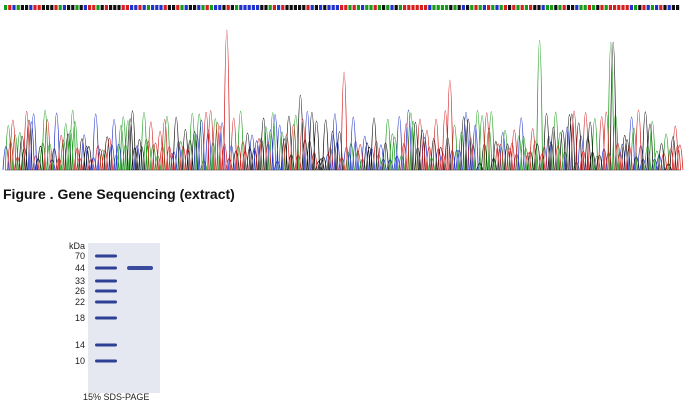 The width and height of the screenshot is (686, 407). What do you see at coordinates (119, 194) in the screenshot?
I see `figure-caption: Figure . Gene Sequencing (extract)` at bounding box center [119, 194].